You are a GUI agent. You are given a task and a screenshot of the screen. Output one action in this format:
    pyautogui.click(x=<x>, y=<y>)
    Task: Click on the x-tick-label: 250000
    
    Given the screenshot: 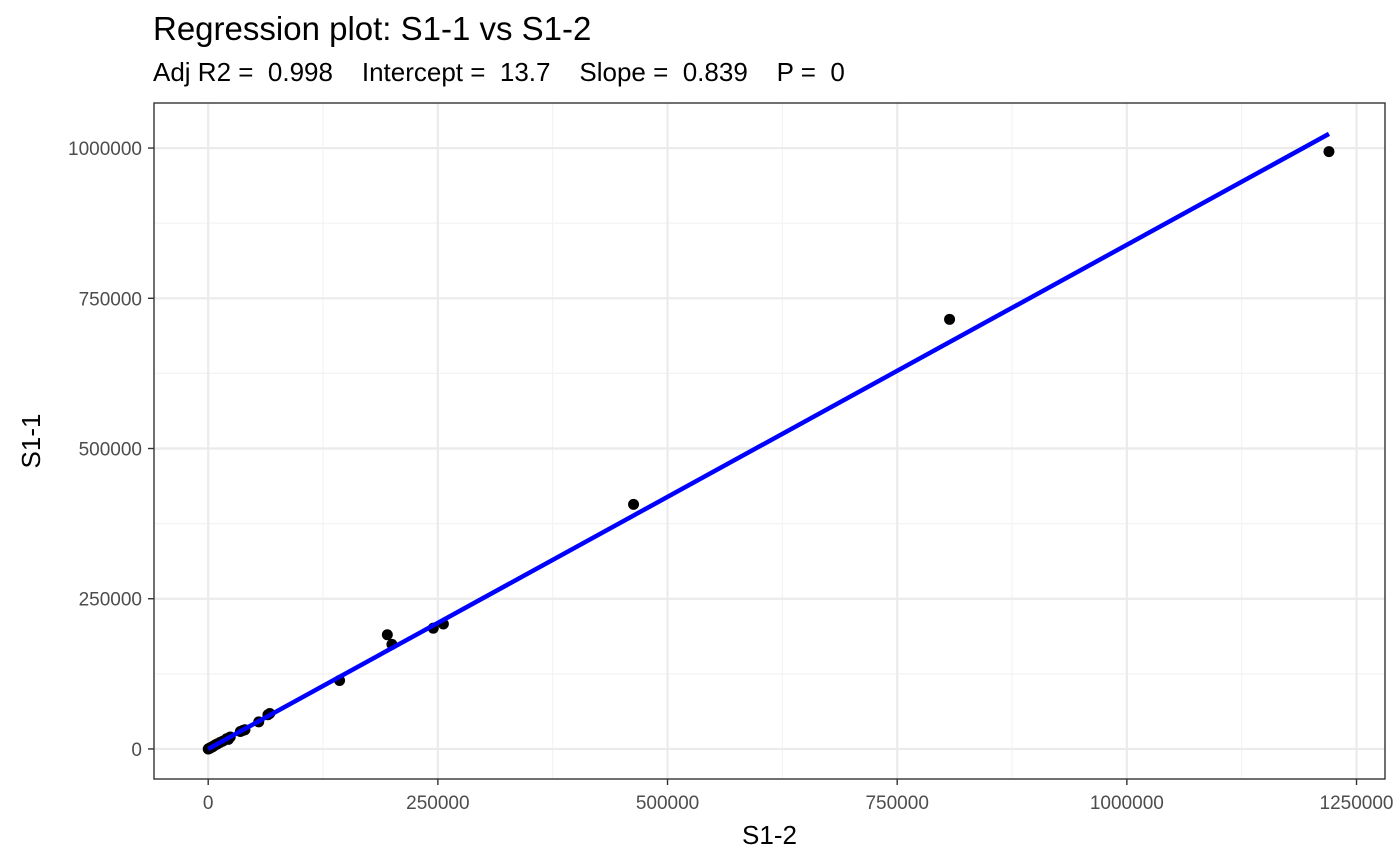 What is the action you would take?
    pyautogui.click(x=437, y=803)
    